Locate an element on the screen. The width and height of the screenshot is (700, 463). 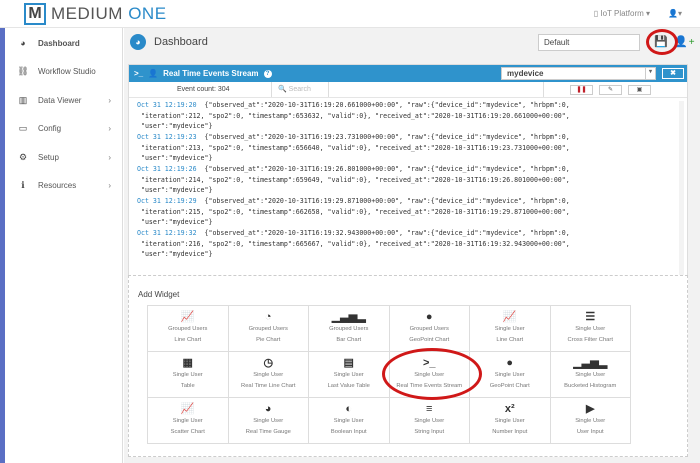
project-icon: ▯ is located at coordinates (597, 13).